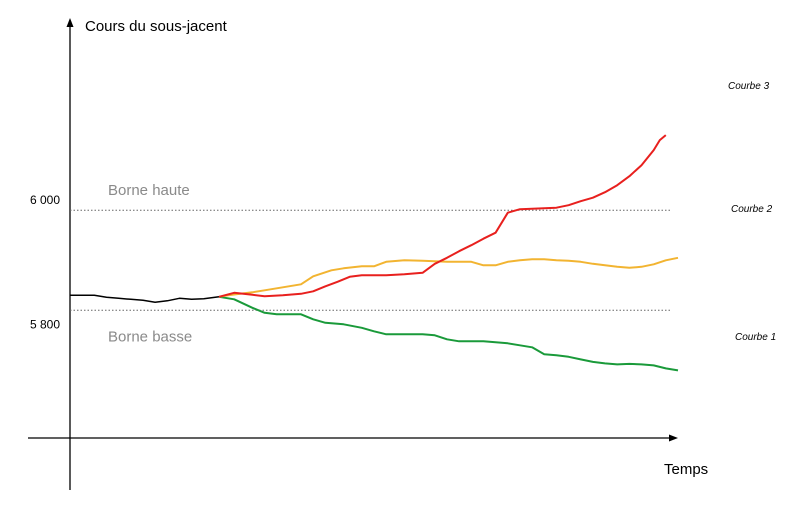 Image resolution: width=808 pixels, height=513 pixels. What do you see at coordinates (673, 438) in the screenshot?
I see `x-axis-arrow-icon` at bounding box center [673, 438].